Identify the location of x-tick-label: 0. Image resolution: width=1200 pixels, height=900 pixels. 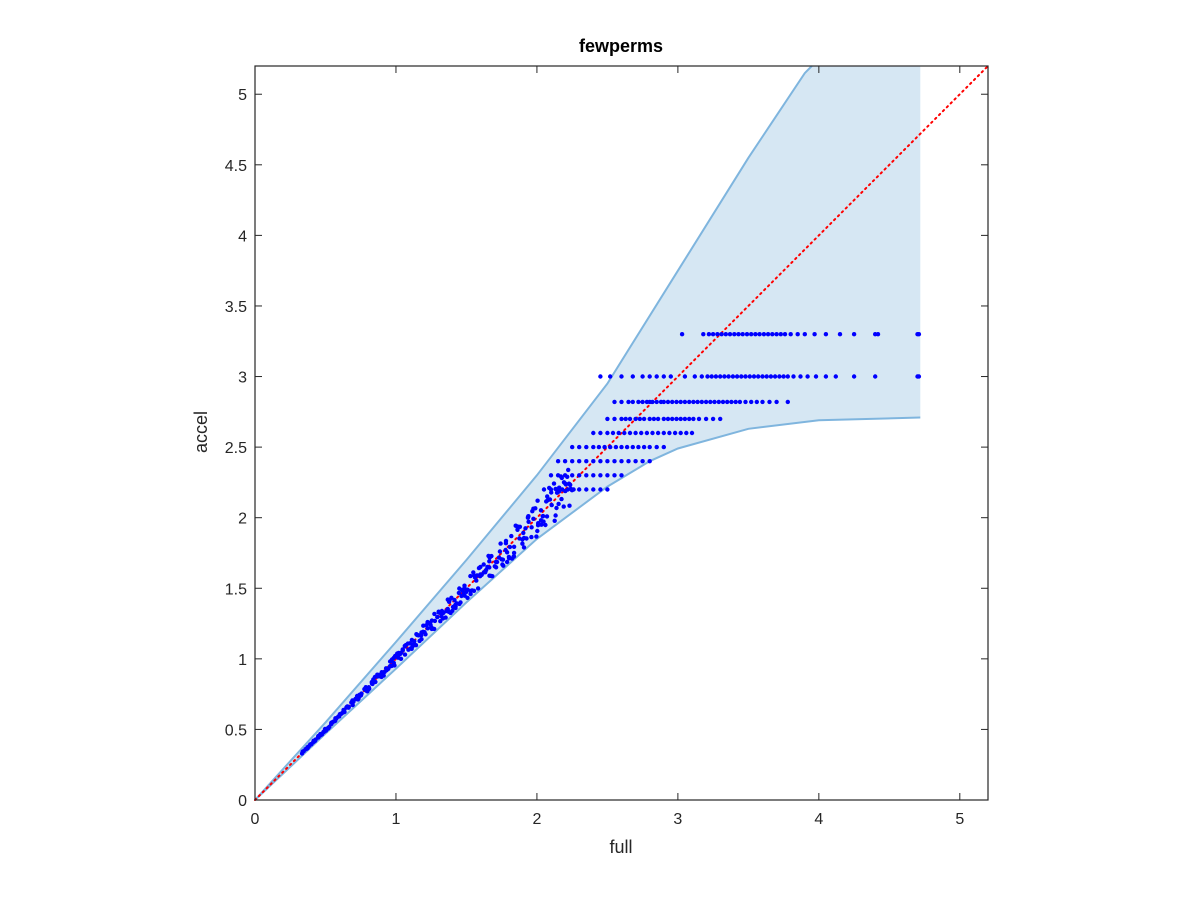
(255, 819).